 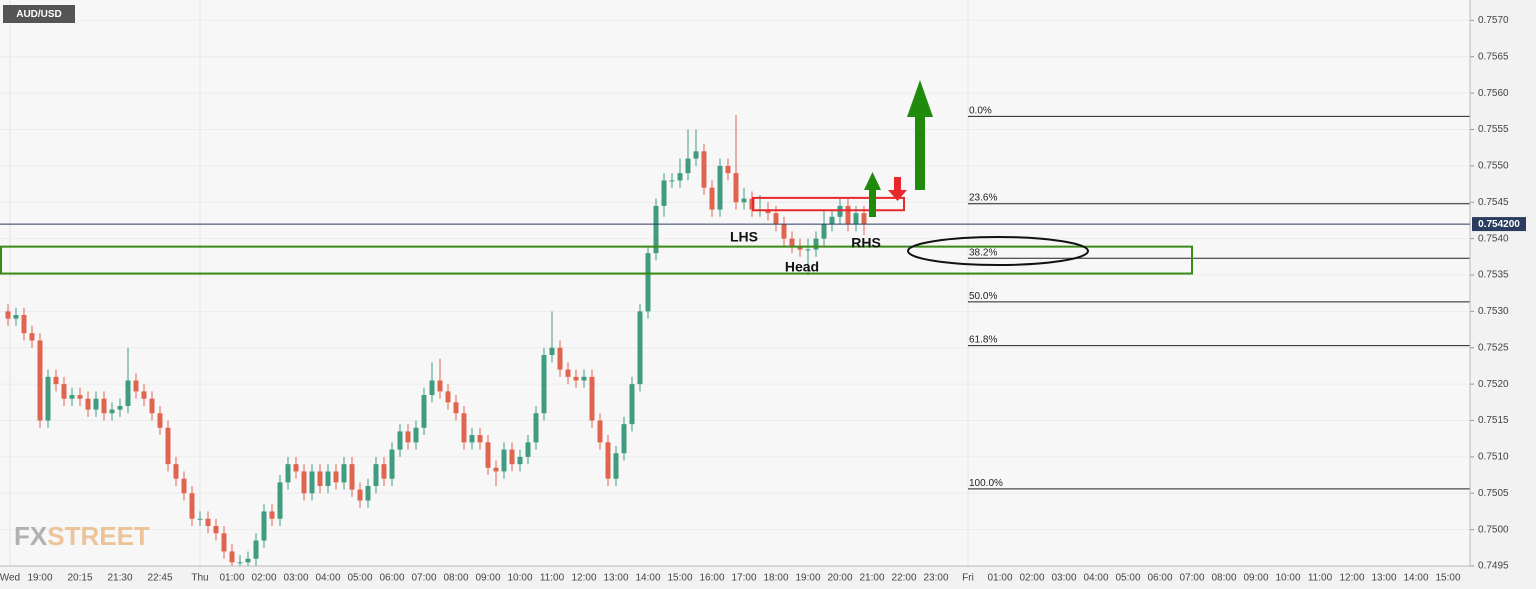 I want to click on y-tick-label: 0.7495, so click(x=1493, y=566).